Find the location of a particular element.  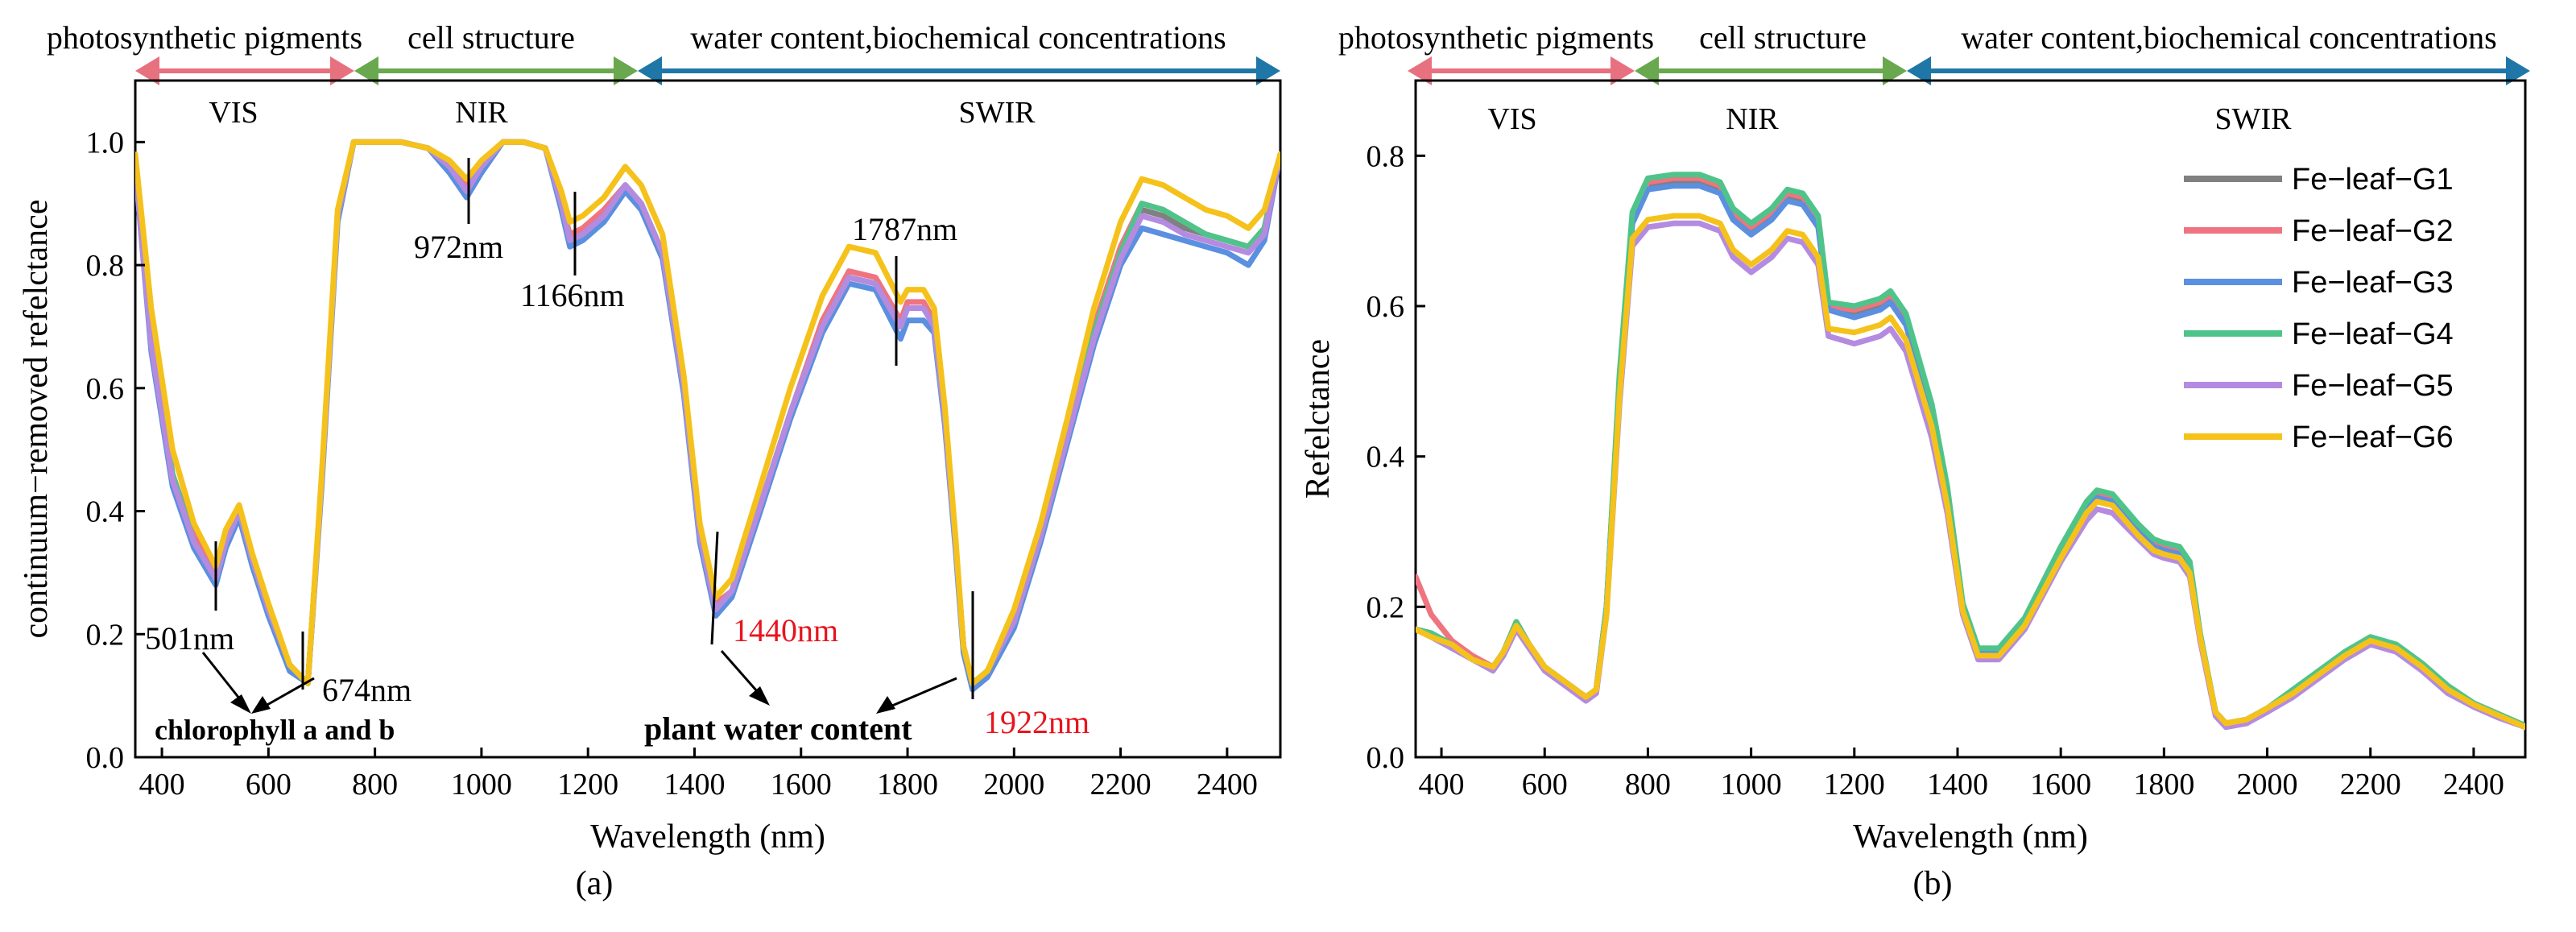

y-tick-label: 1.0 is located at coordinates (105, 142).